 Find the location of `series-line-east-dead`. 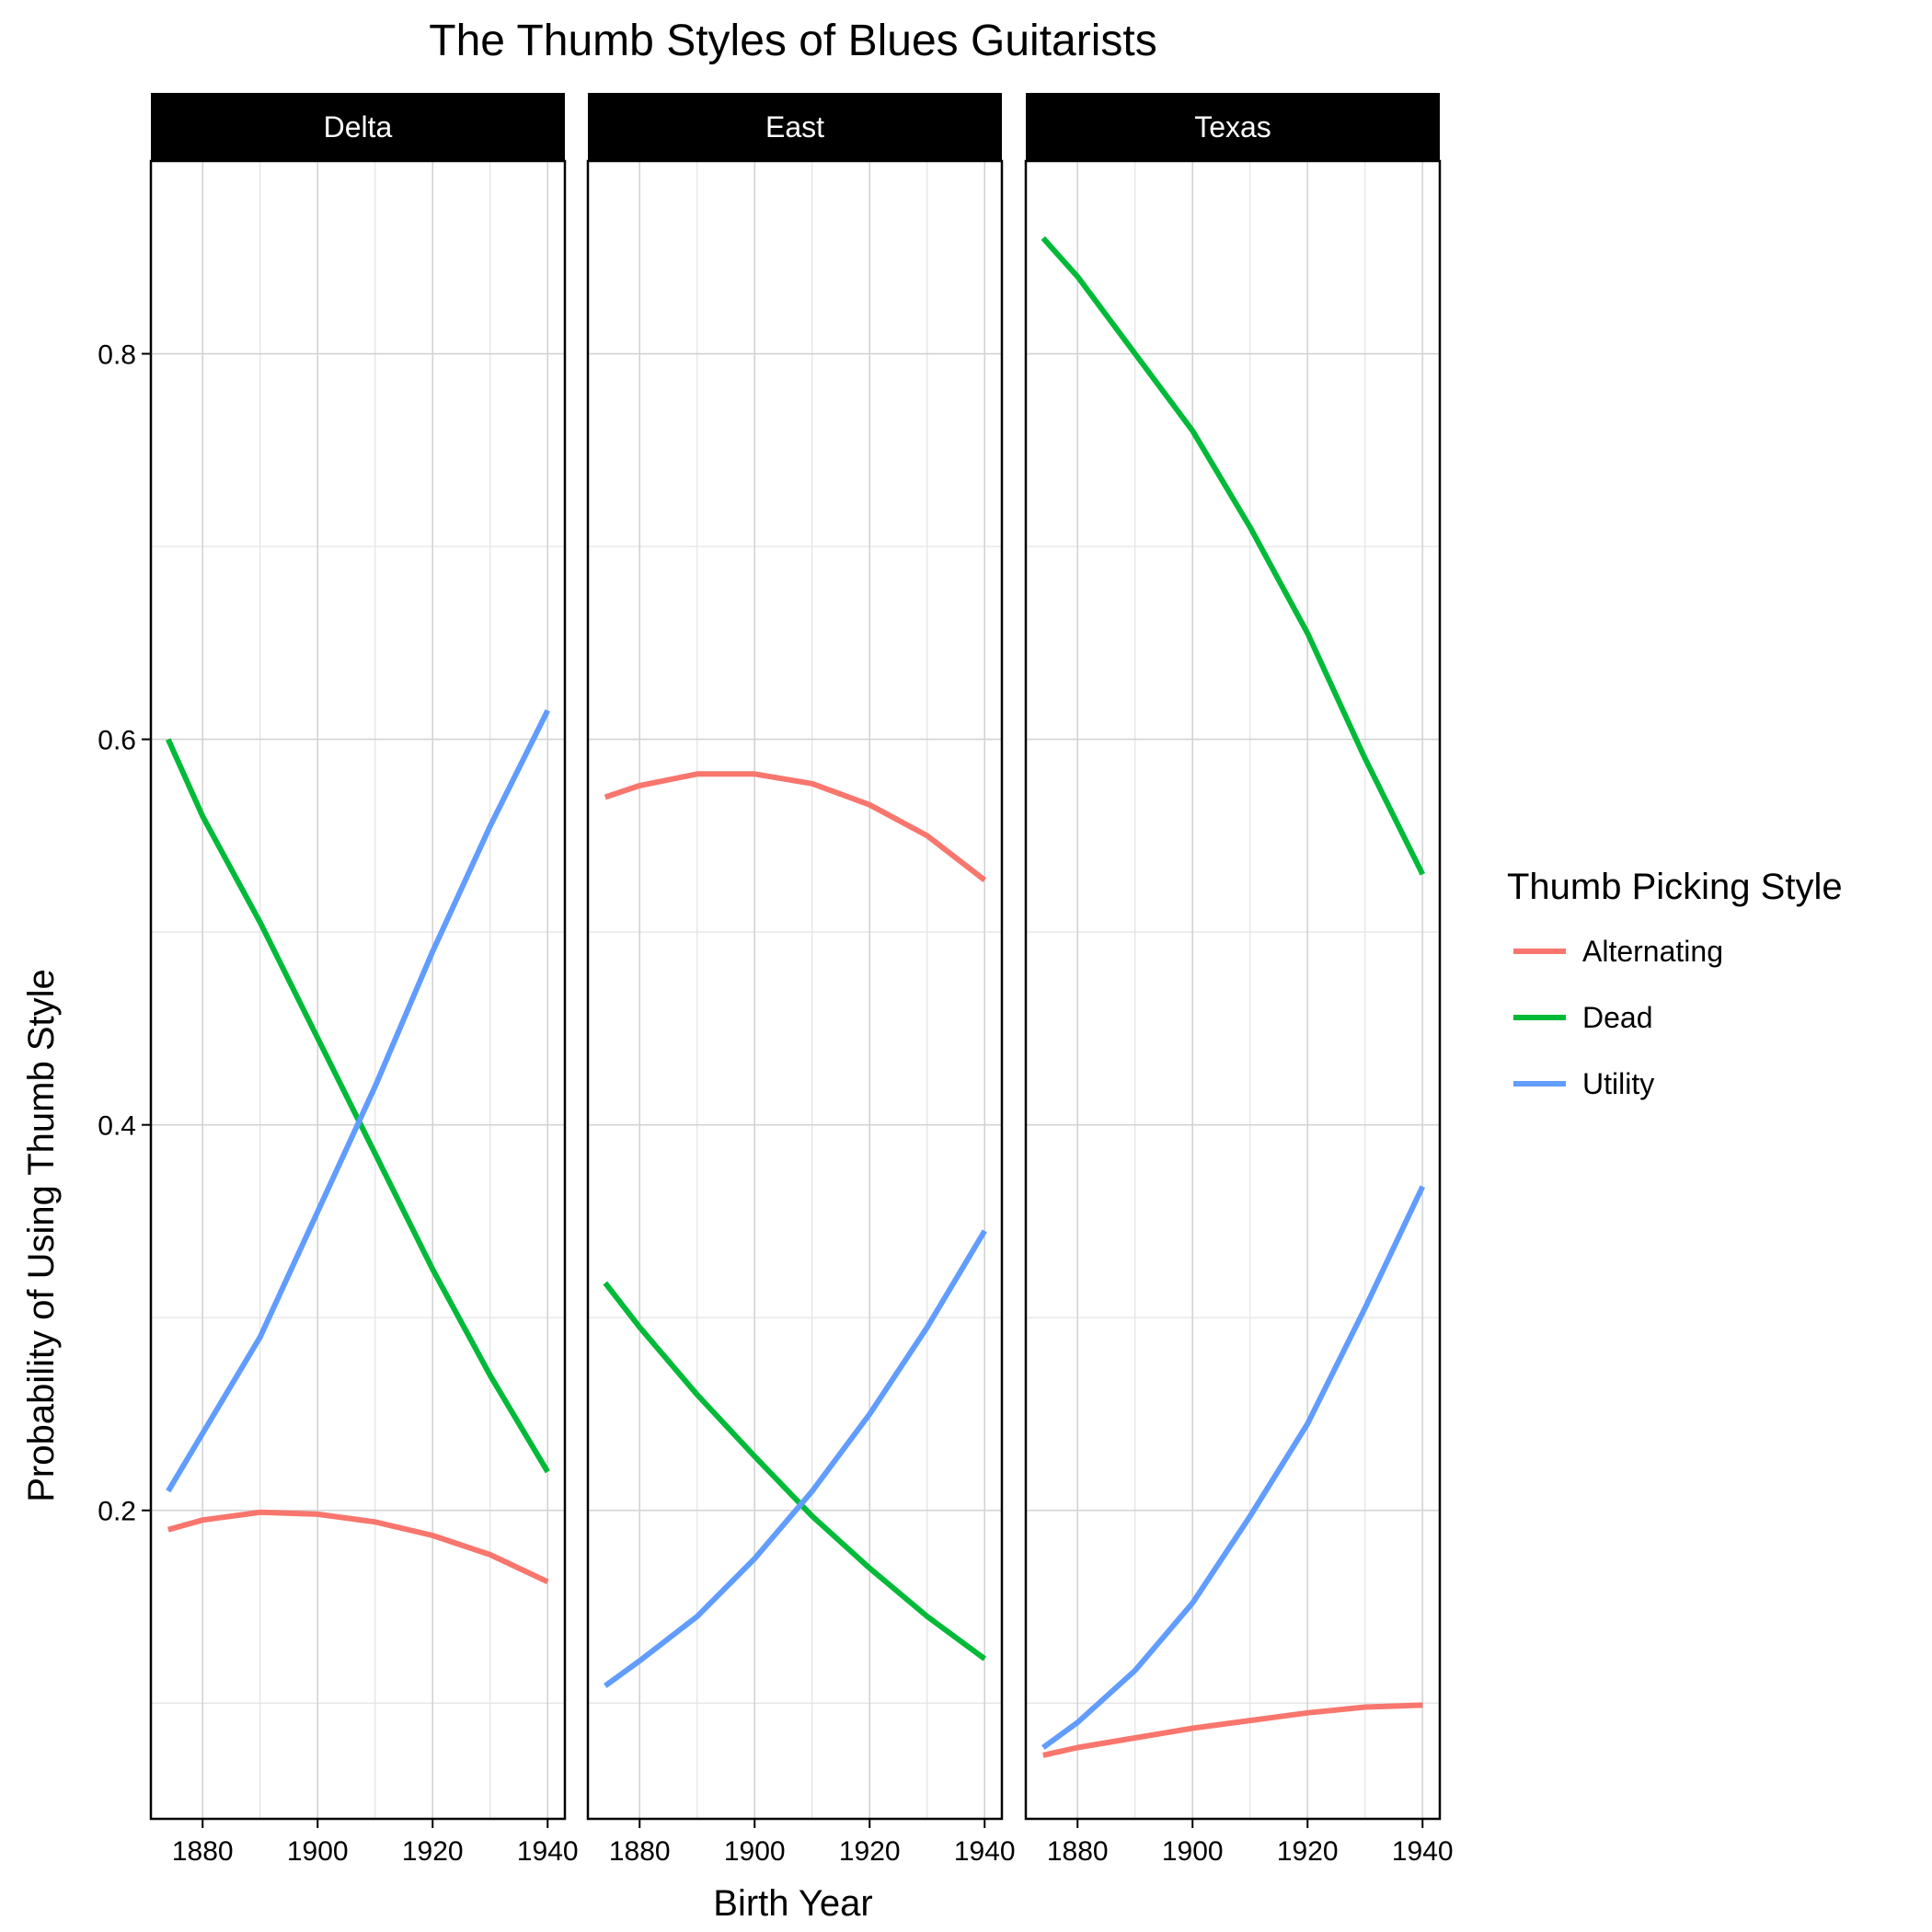

series-line-east-dead is located at coordinates (795, 1471).